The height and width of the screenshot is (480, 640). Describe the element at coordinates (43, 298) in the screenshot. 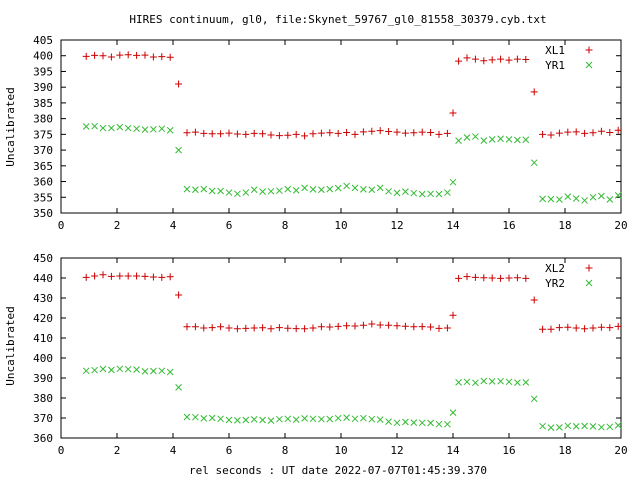

I see `y-tick-label: 430` at that location.